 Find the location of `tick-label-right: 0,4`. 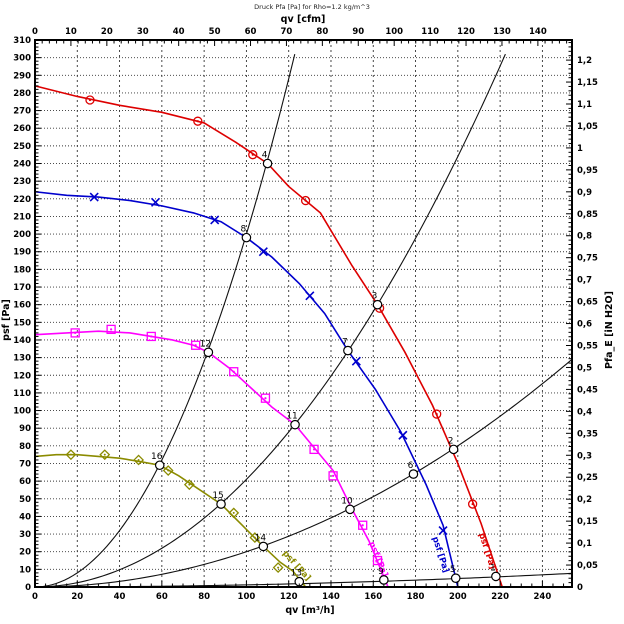

tick-label-right: 0,4 is located at coordinates (584, 412).